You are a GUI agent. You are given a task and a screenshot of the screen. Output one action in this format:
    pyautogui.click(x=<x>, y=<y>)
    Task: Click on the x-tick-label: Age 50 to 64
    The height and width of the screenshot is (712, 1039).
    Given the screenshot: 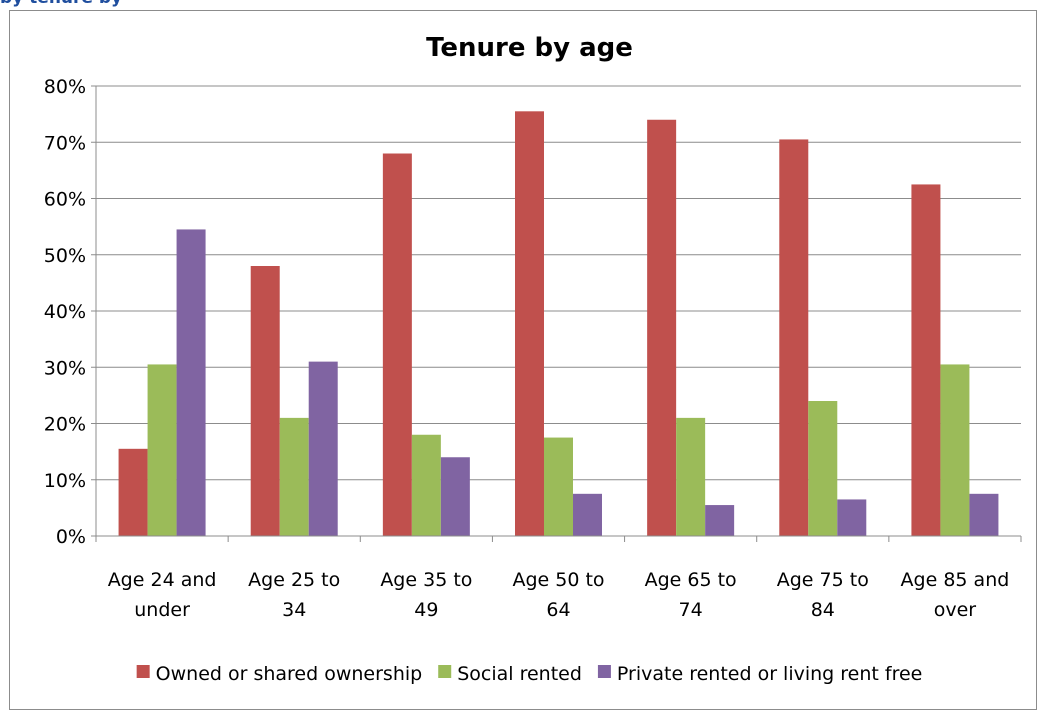 What is the action you would take?
    pyautogui.click(x=558, y=595)
    